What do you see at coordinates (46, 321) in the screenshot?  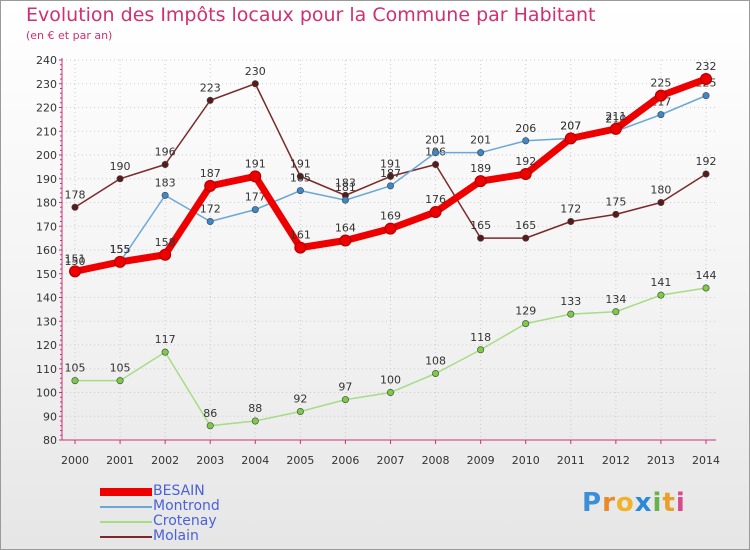 I see `y-tick-label: 130` at bounding box center [46, 321].